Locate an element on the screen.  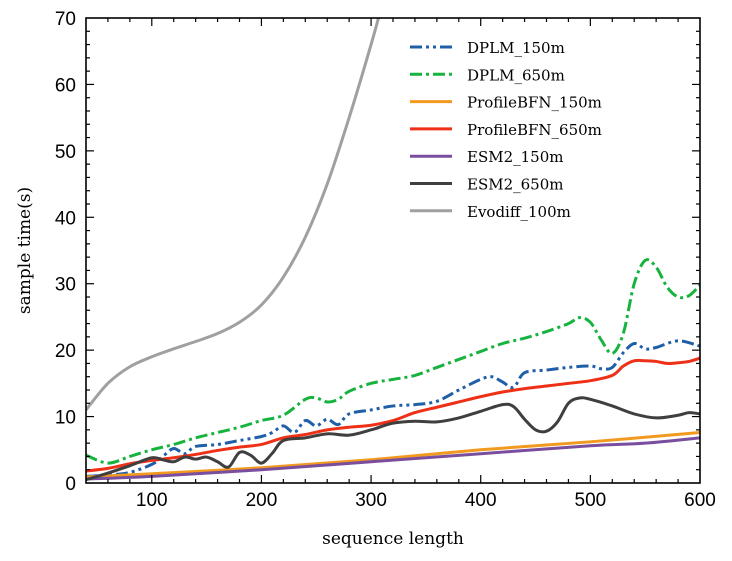
series-line-esm2-150m is located at coordinates (393, 458).